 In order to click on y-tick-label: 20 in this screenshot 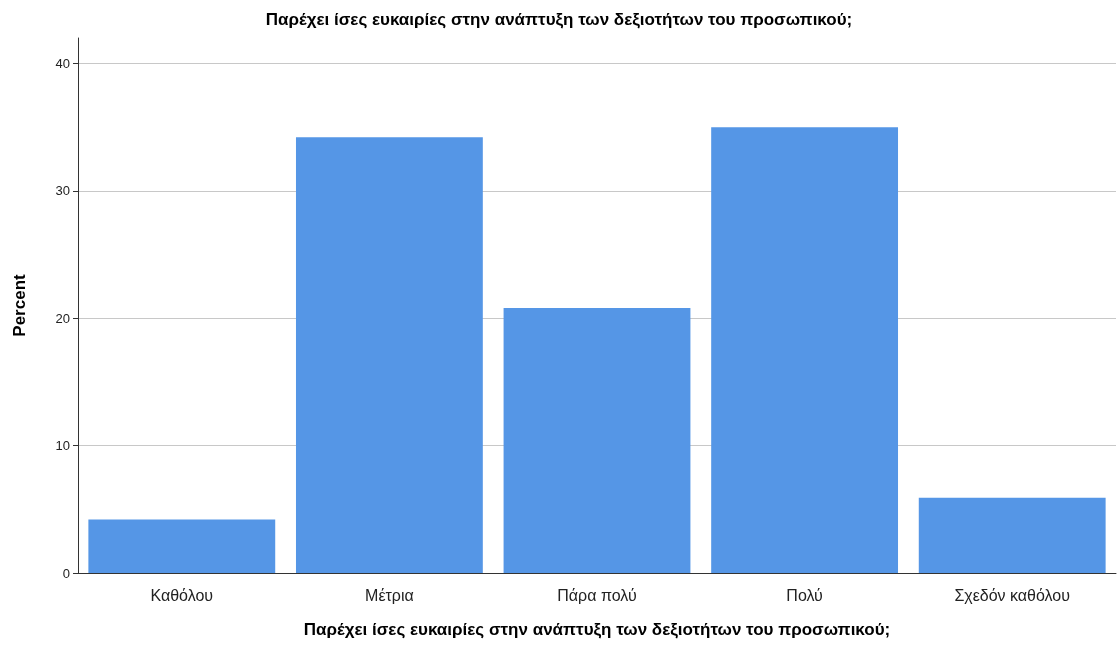, I will do `click(62, 318)`.